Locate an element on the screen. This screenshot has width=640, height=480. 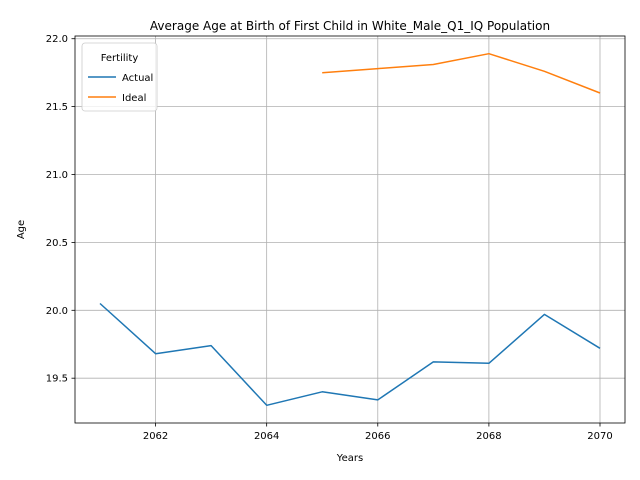
legend: Fertility Actual Ideal is located at coordinates (119, 77).